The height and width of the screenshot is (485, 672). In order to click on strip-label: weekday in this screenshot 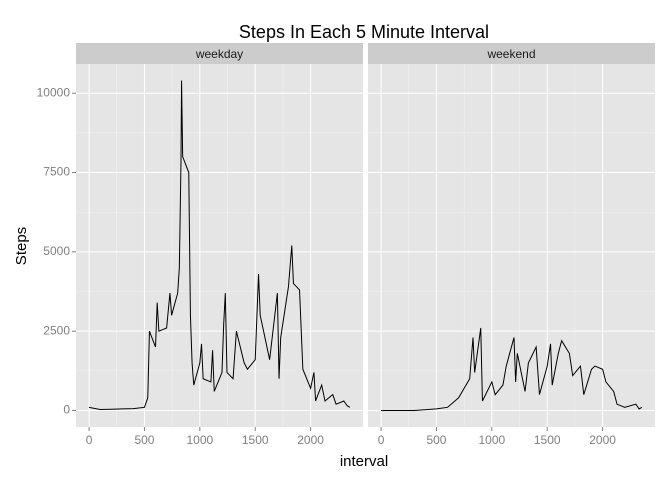, I will do `click(219, 54)`.